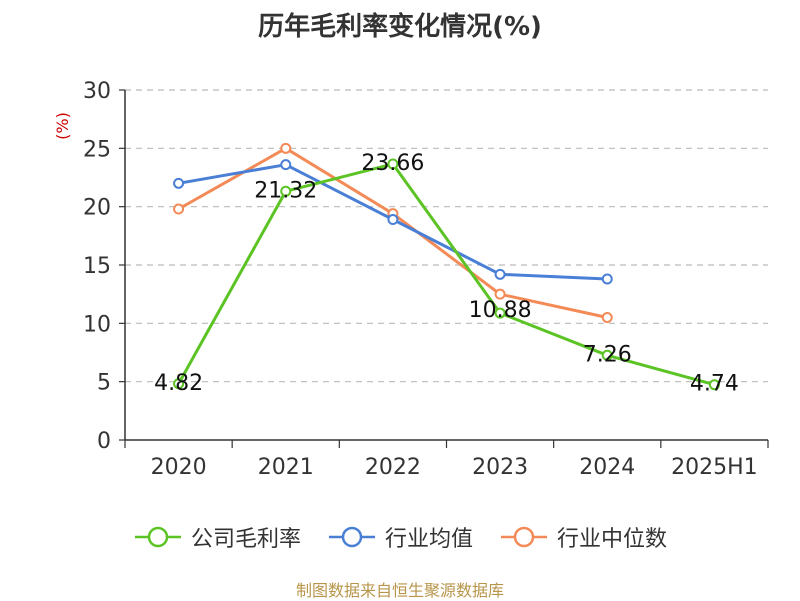 The image size is (800, 601). I want to click on data-label: 10.88, so click(500, 310).